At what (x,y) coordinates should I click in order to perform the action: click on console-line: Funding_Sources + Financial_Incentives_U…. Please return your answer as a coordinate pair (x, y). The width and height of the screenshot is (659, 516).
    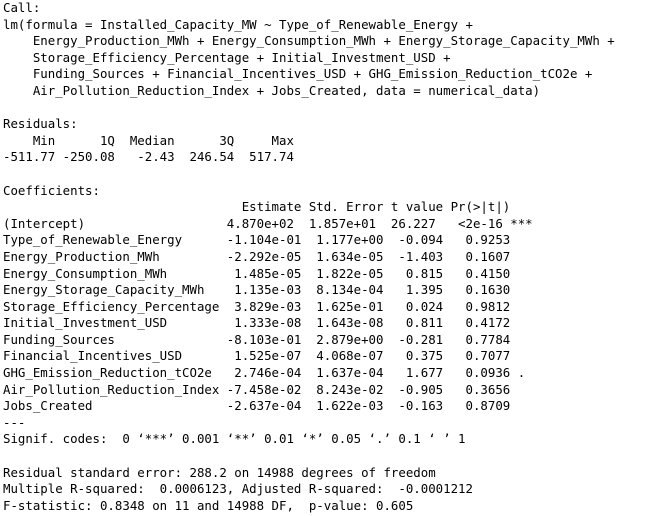
    Looking at the image, I should click on (298, 74).